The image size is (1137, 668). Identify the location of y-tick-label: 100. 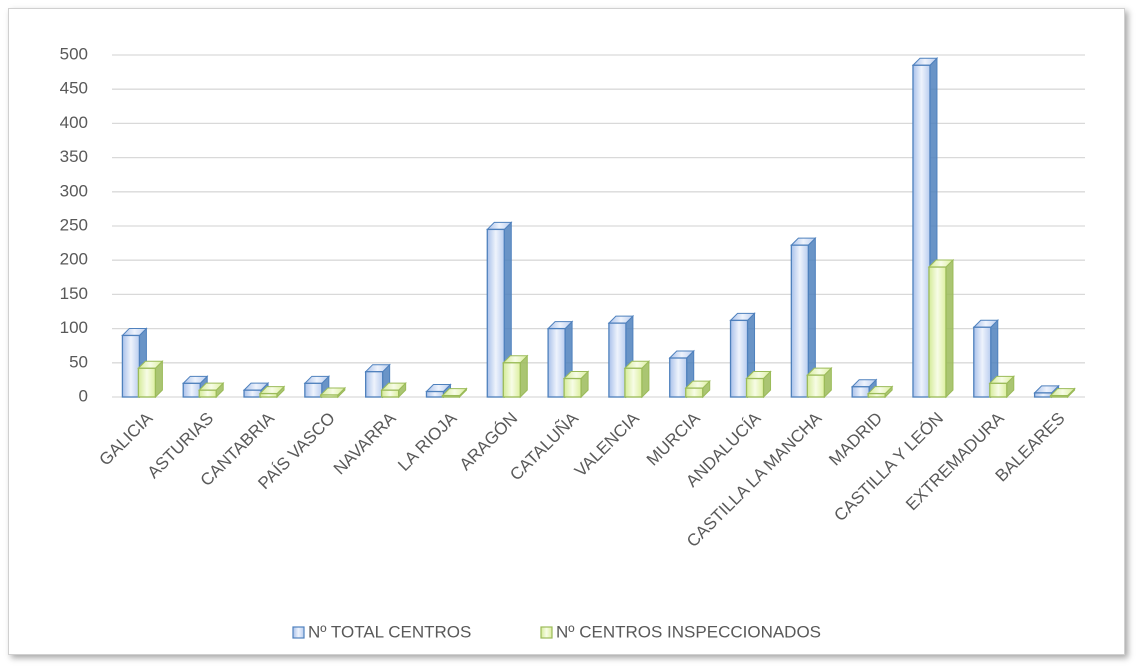
(74, 327).